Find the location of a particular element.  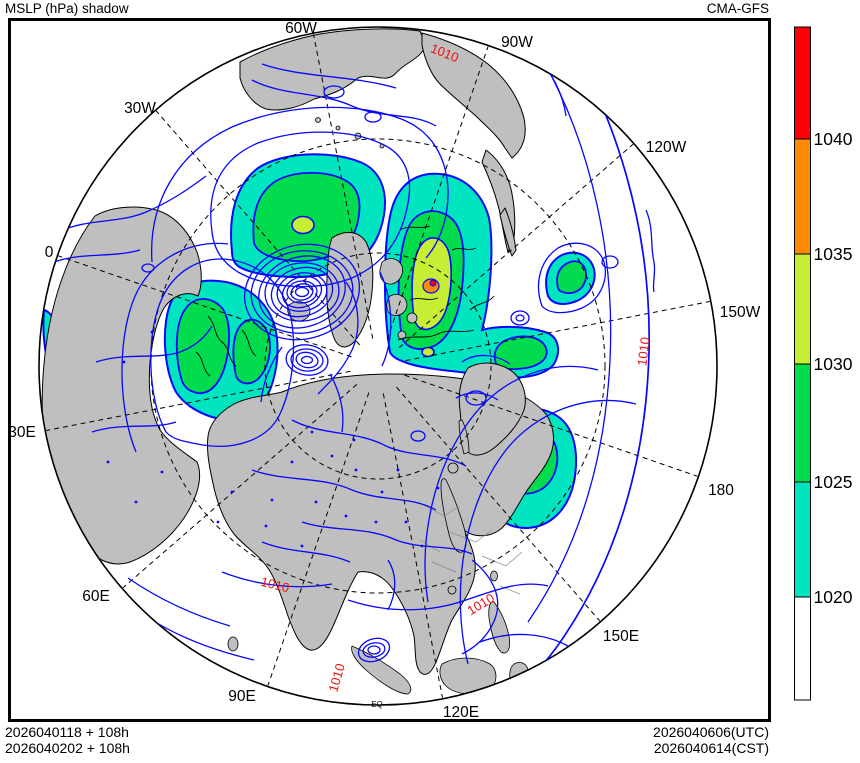

colorbar-tick-1040: 1040 is located at coordinates (833, 139).